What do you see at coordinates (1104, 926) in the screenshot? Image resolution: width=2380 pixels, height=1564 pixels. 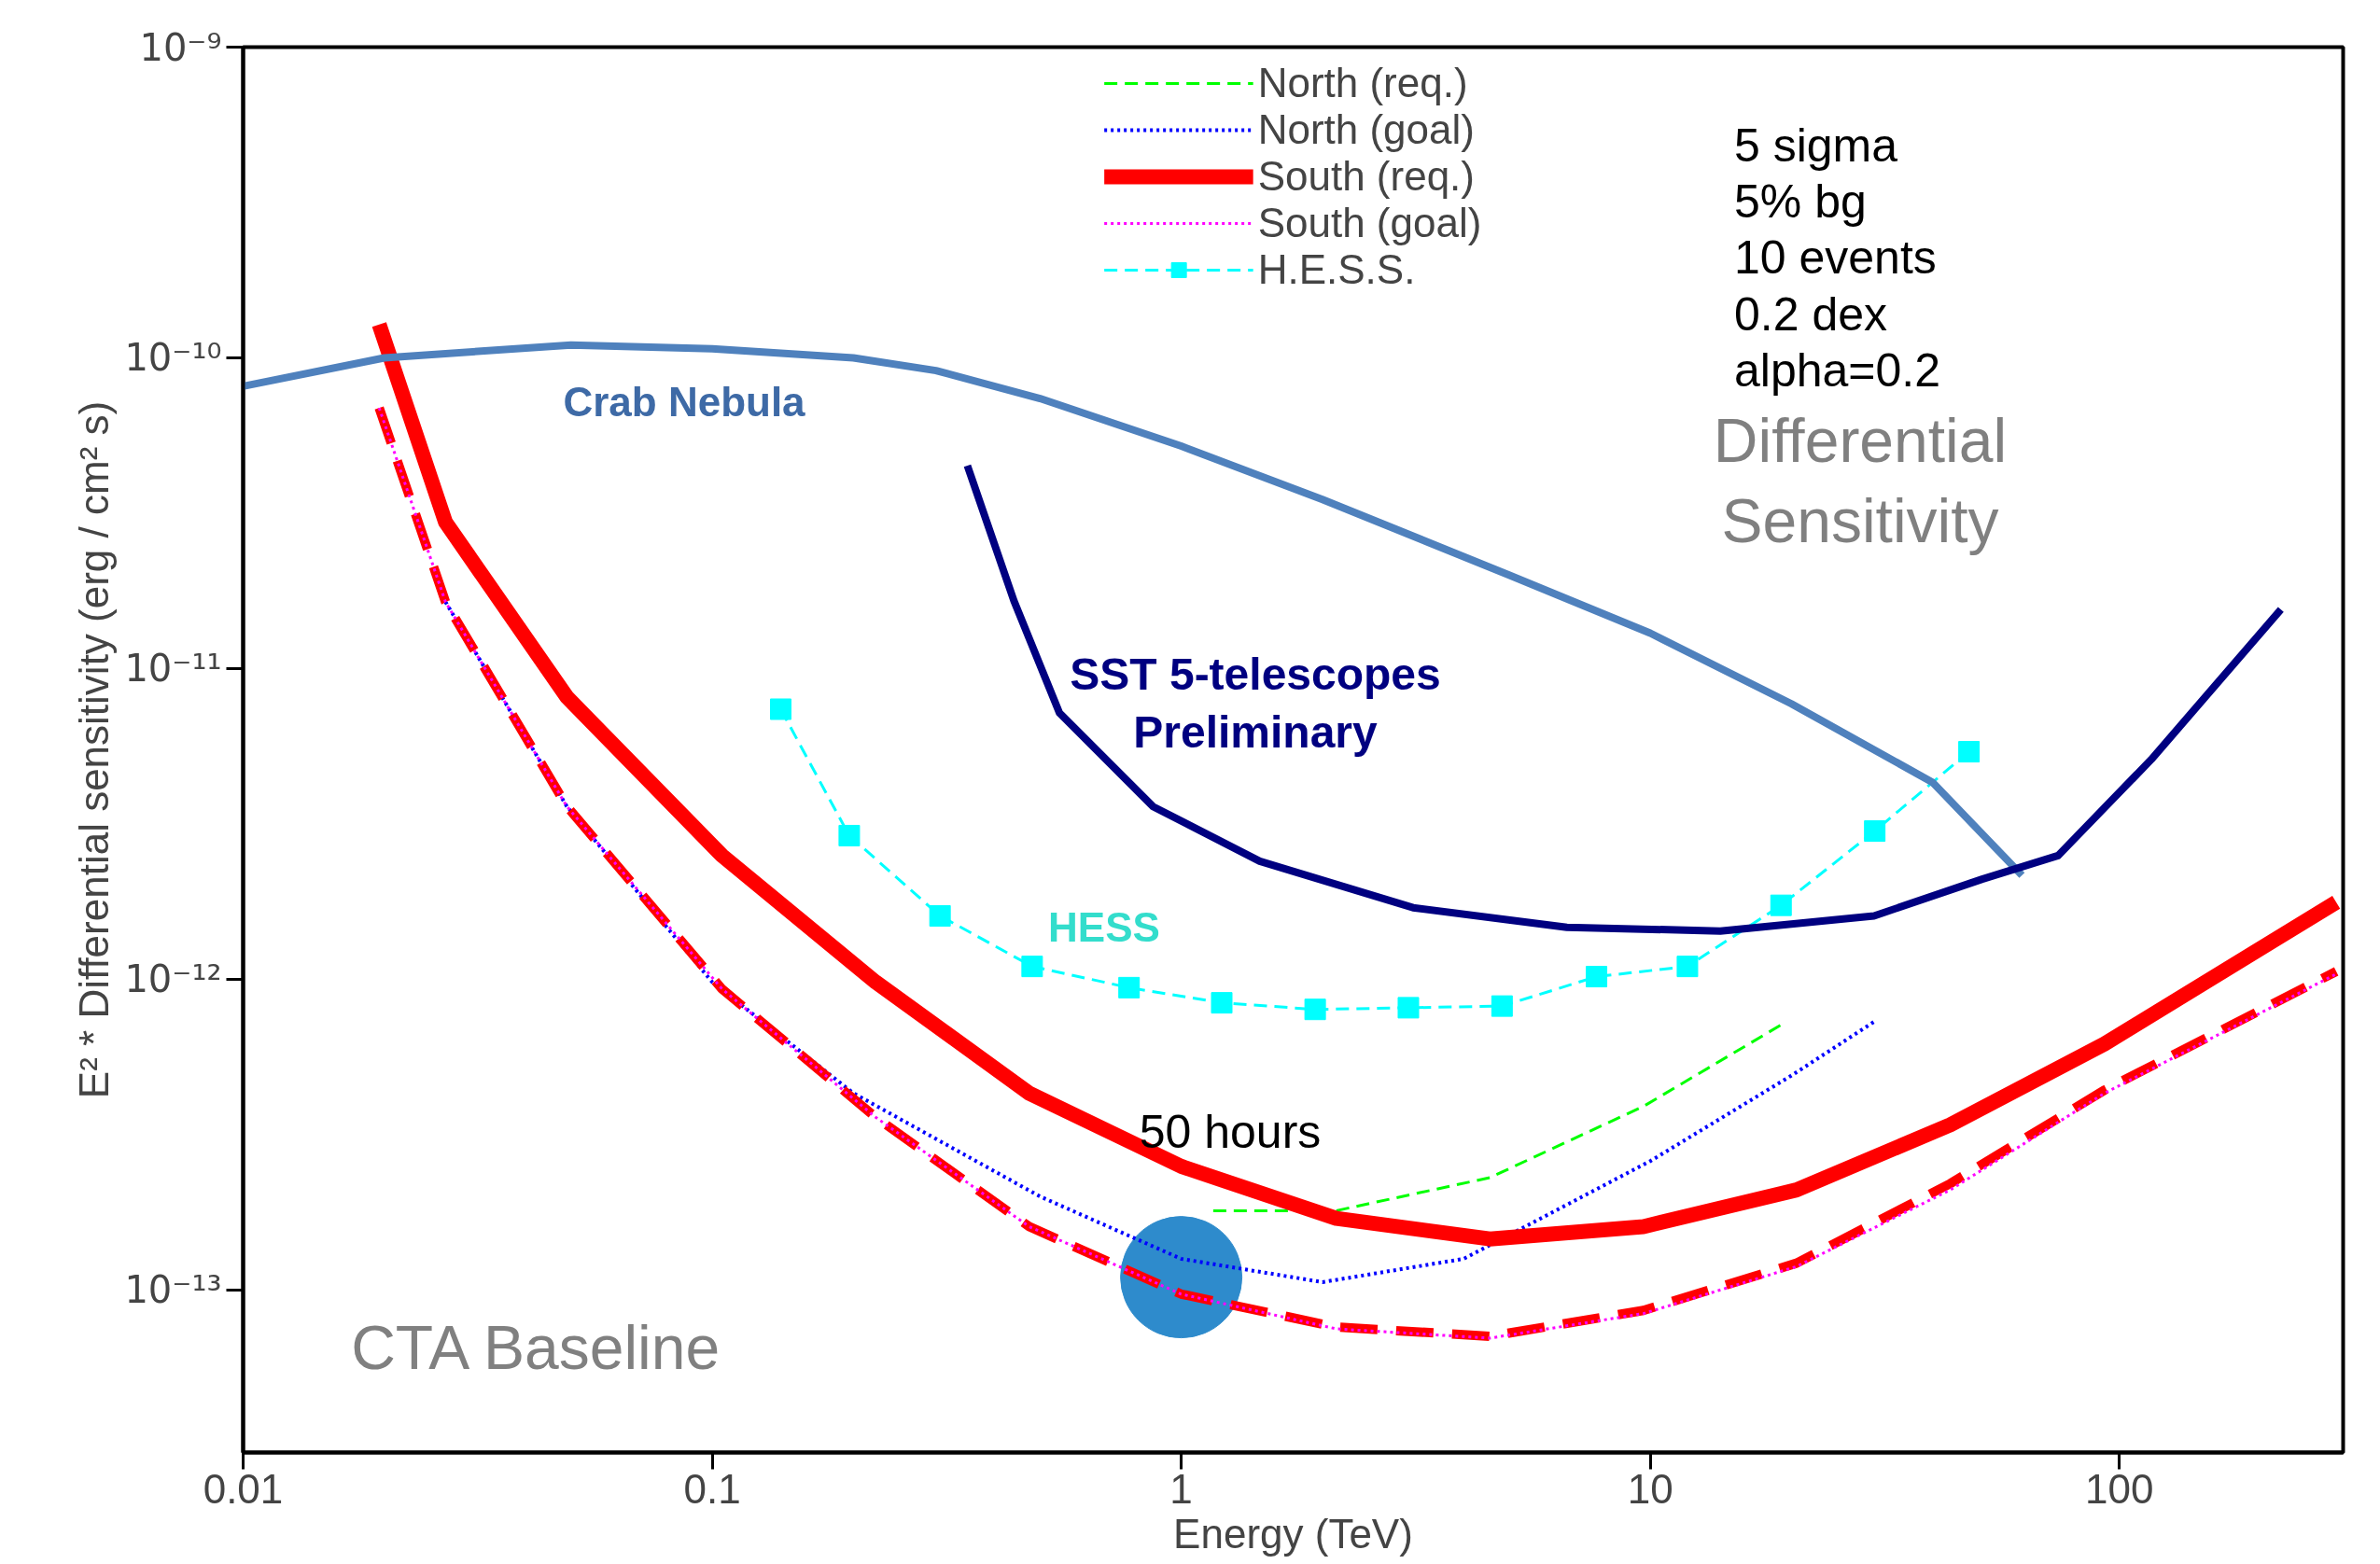 I see `annotation: HESS` at bounding box center [1104, 926].